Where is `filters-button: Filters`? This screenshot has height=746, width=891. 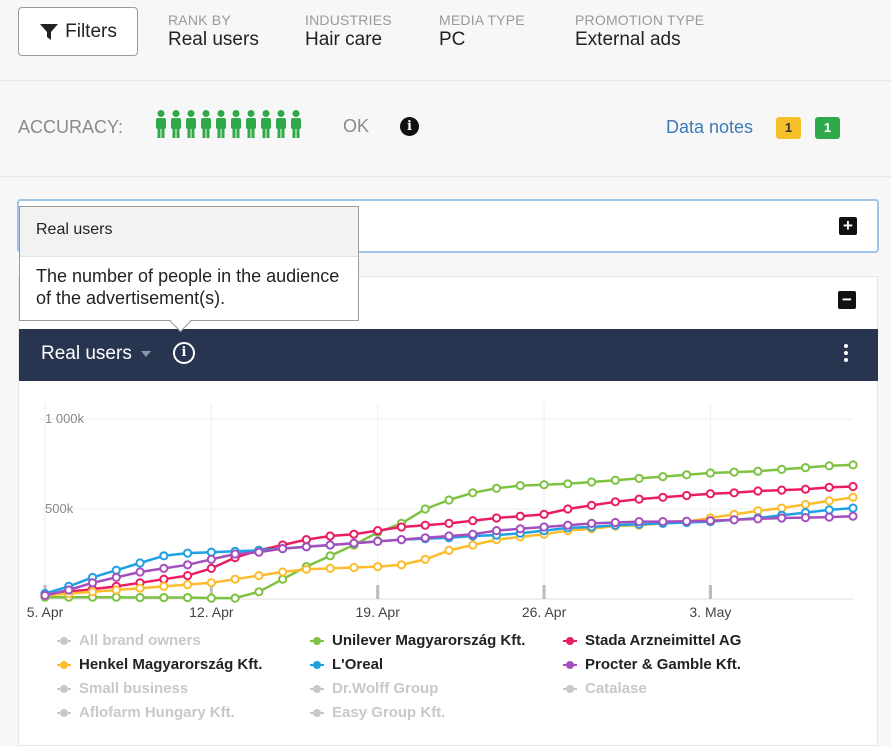
filters-button: Filters is located at coordinates (78, 31).